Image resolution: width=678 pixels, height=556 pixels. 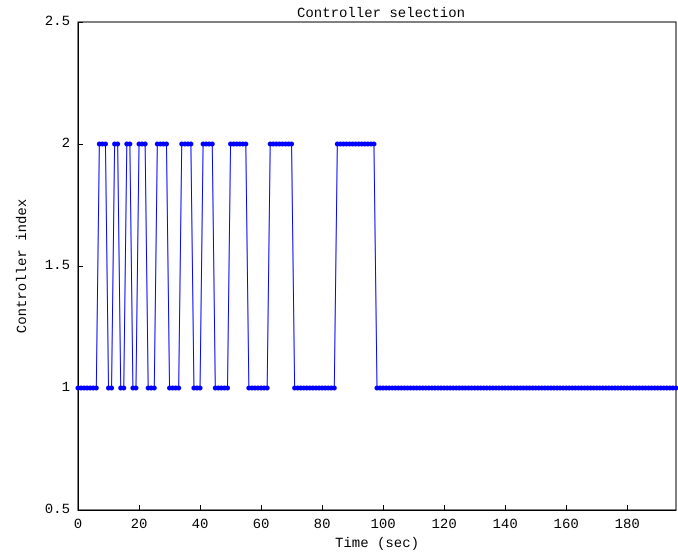 What do you see at coordinates (66, 388) in the screenshot?
I see `y-tick-label: 1` at bounding box center [66, 388].